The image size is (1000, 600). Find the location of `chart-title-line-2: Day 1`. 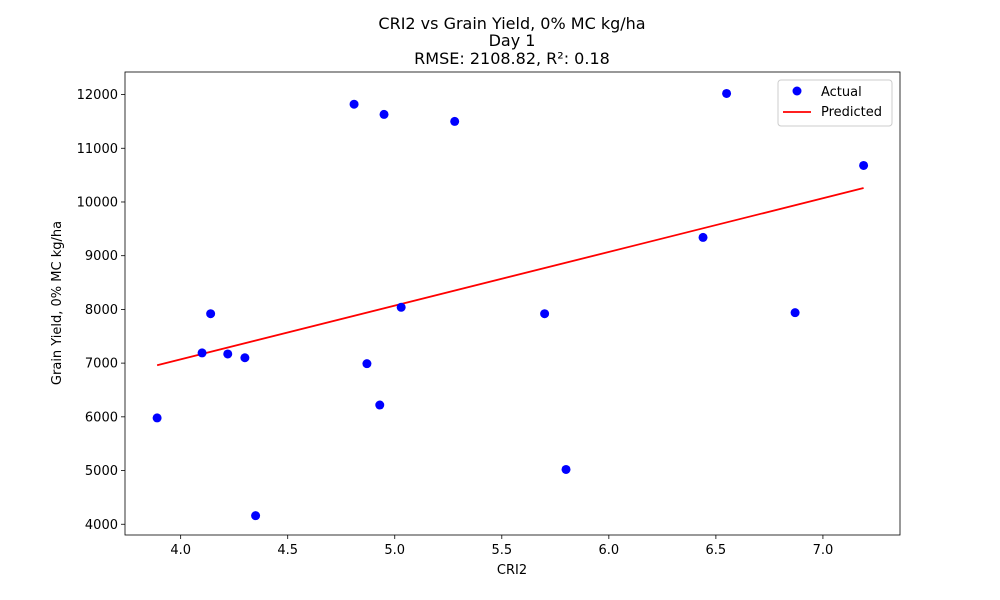

chart-title-line-2: Day 1 is located at coordinates (512, 40).